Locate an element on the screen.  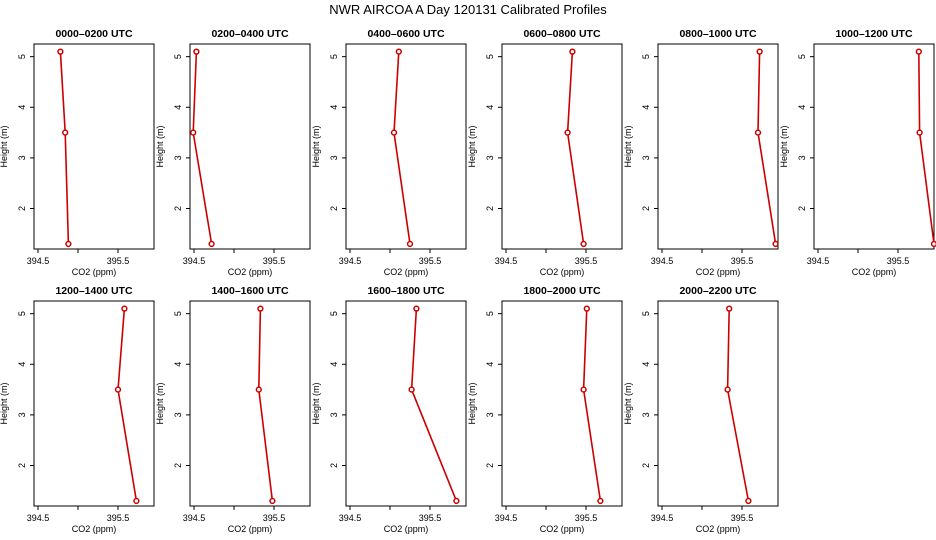
panel-4-title: 0600–0800 UTC is located at coordinates (561, 34).